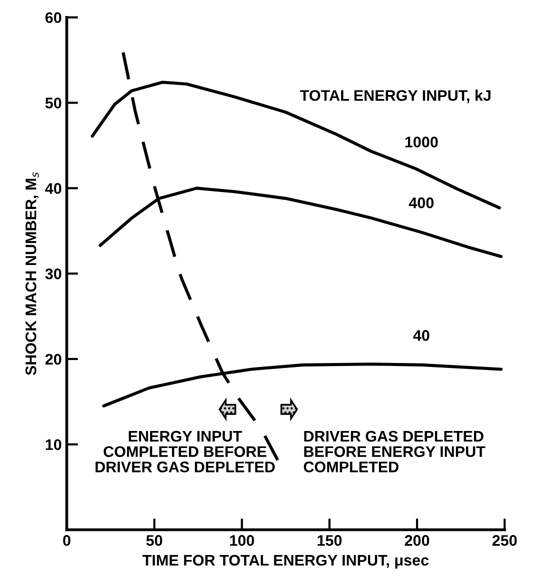 The image size is (534, 579). What do you see at coordinates (32, 274) in the screenshot?
I see `y-axis-title: SHOCK MACH NUMBER, M$_{s}$` at bounding box center [32, 274].